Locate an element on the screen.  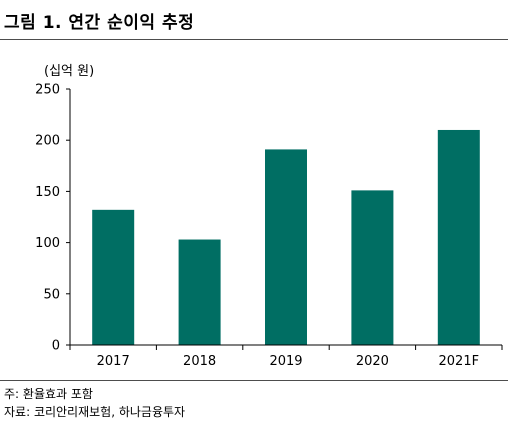
x-axis: 2017 2018 2019 2020 2021F is located at coordinates (286, 356).